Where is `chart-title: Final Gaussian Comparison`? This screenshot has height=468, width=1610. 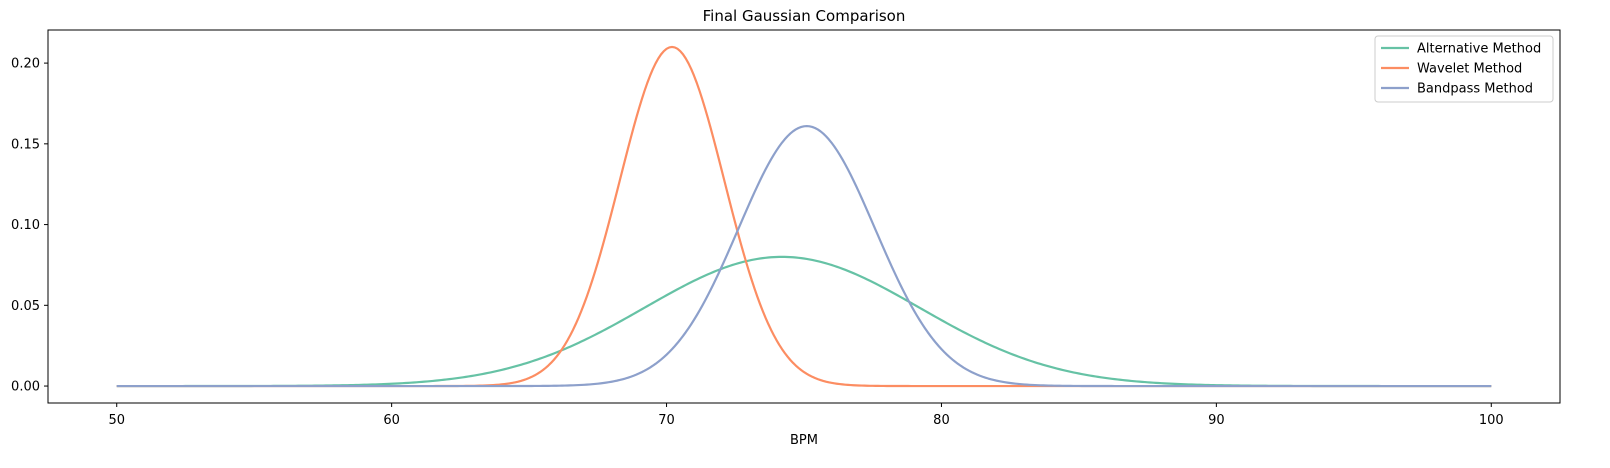 chart-title: Final Gaussian Comparison is located at coordinates (804, 16).